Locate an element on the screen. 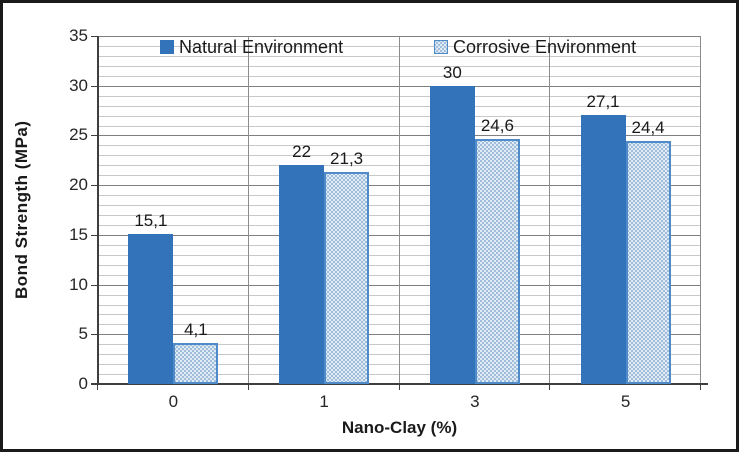 This screenshot has height=452, width=739. bar-value-label: 30 is located at coordinates (452, 72).